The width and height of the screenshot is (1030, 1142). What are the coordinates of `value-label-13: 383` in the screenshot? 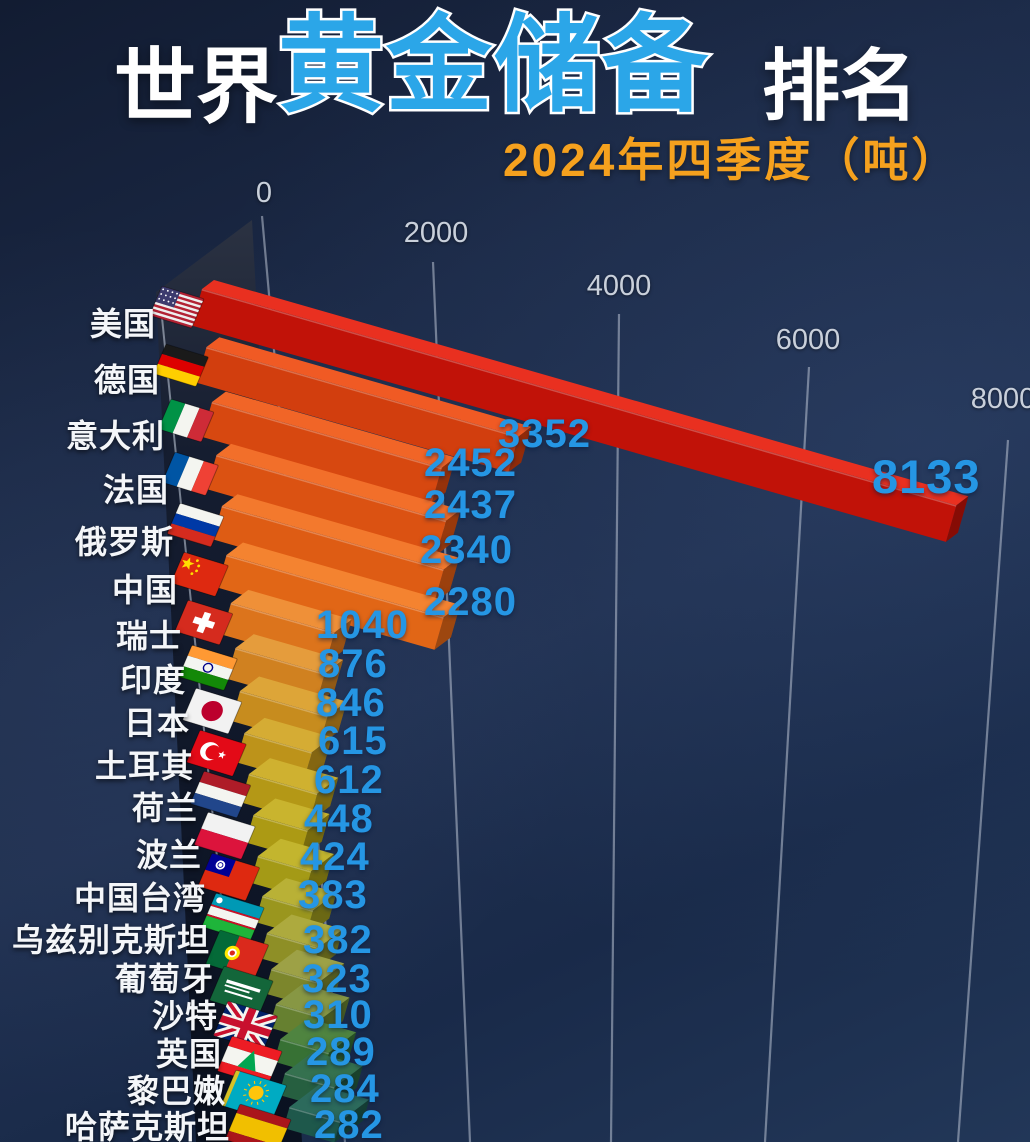 It's located at (333, 895).